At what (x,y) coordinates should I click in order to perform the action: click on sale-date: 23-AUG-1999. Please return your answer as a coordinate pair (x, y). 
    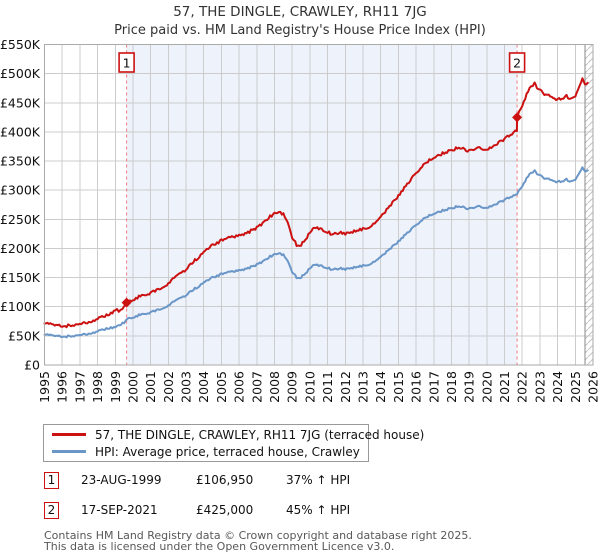
    Looking at the image, I should click on (121, 480).